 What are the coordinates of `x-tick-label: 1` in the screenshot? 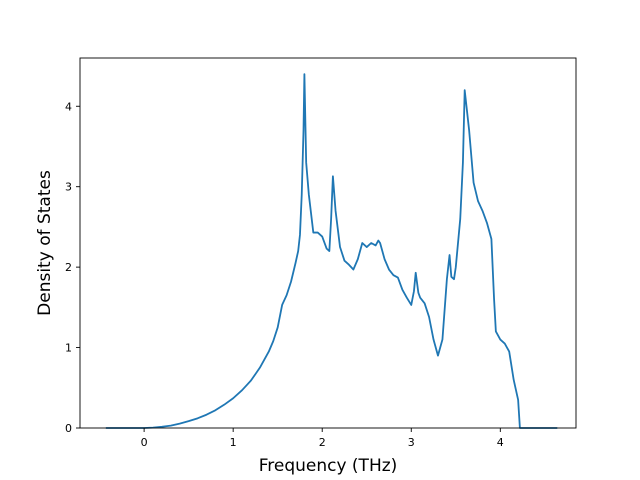 It's located at (233, 442).